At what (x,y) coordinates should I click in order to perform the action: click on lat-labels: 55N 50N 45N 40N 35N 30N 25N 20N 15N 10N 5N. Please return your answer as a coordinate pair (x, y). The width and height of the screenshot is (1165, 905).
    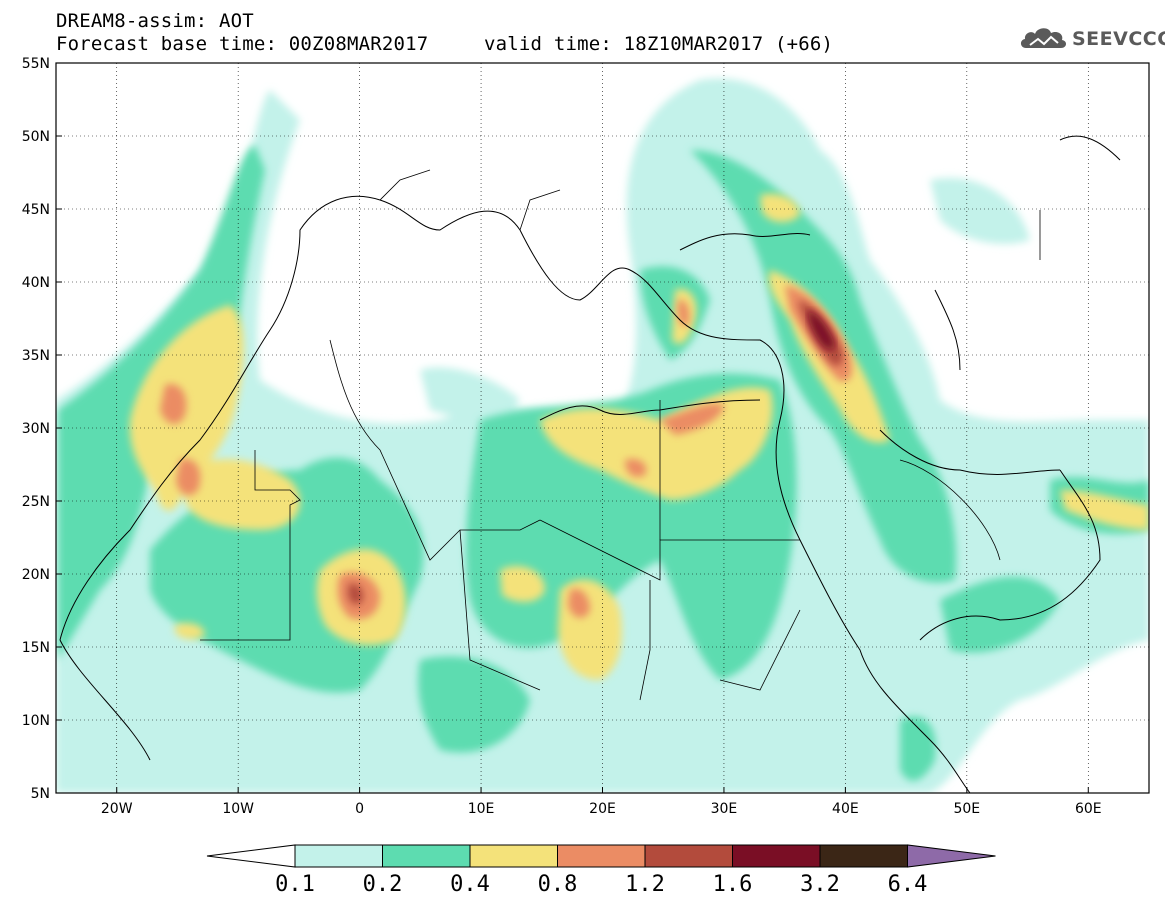
    Looking at the image, I should click on (36, 429).